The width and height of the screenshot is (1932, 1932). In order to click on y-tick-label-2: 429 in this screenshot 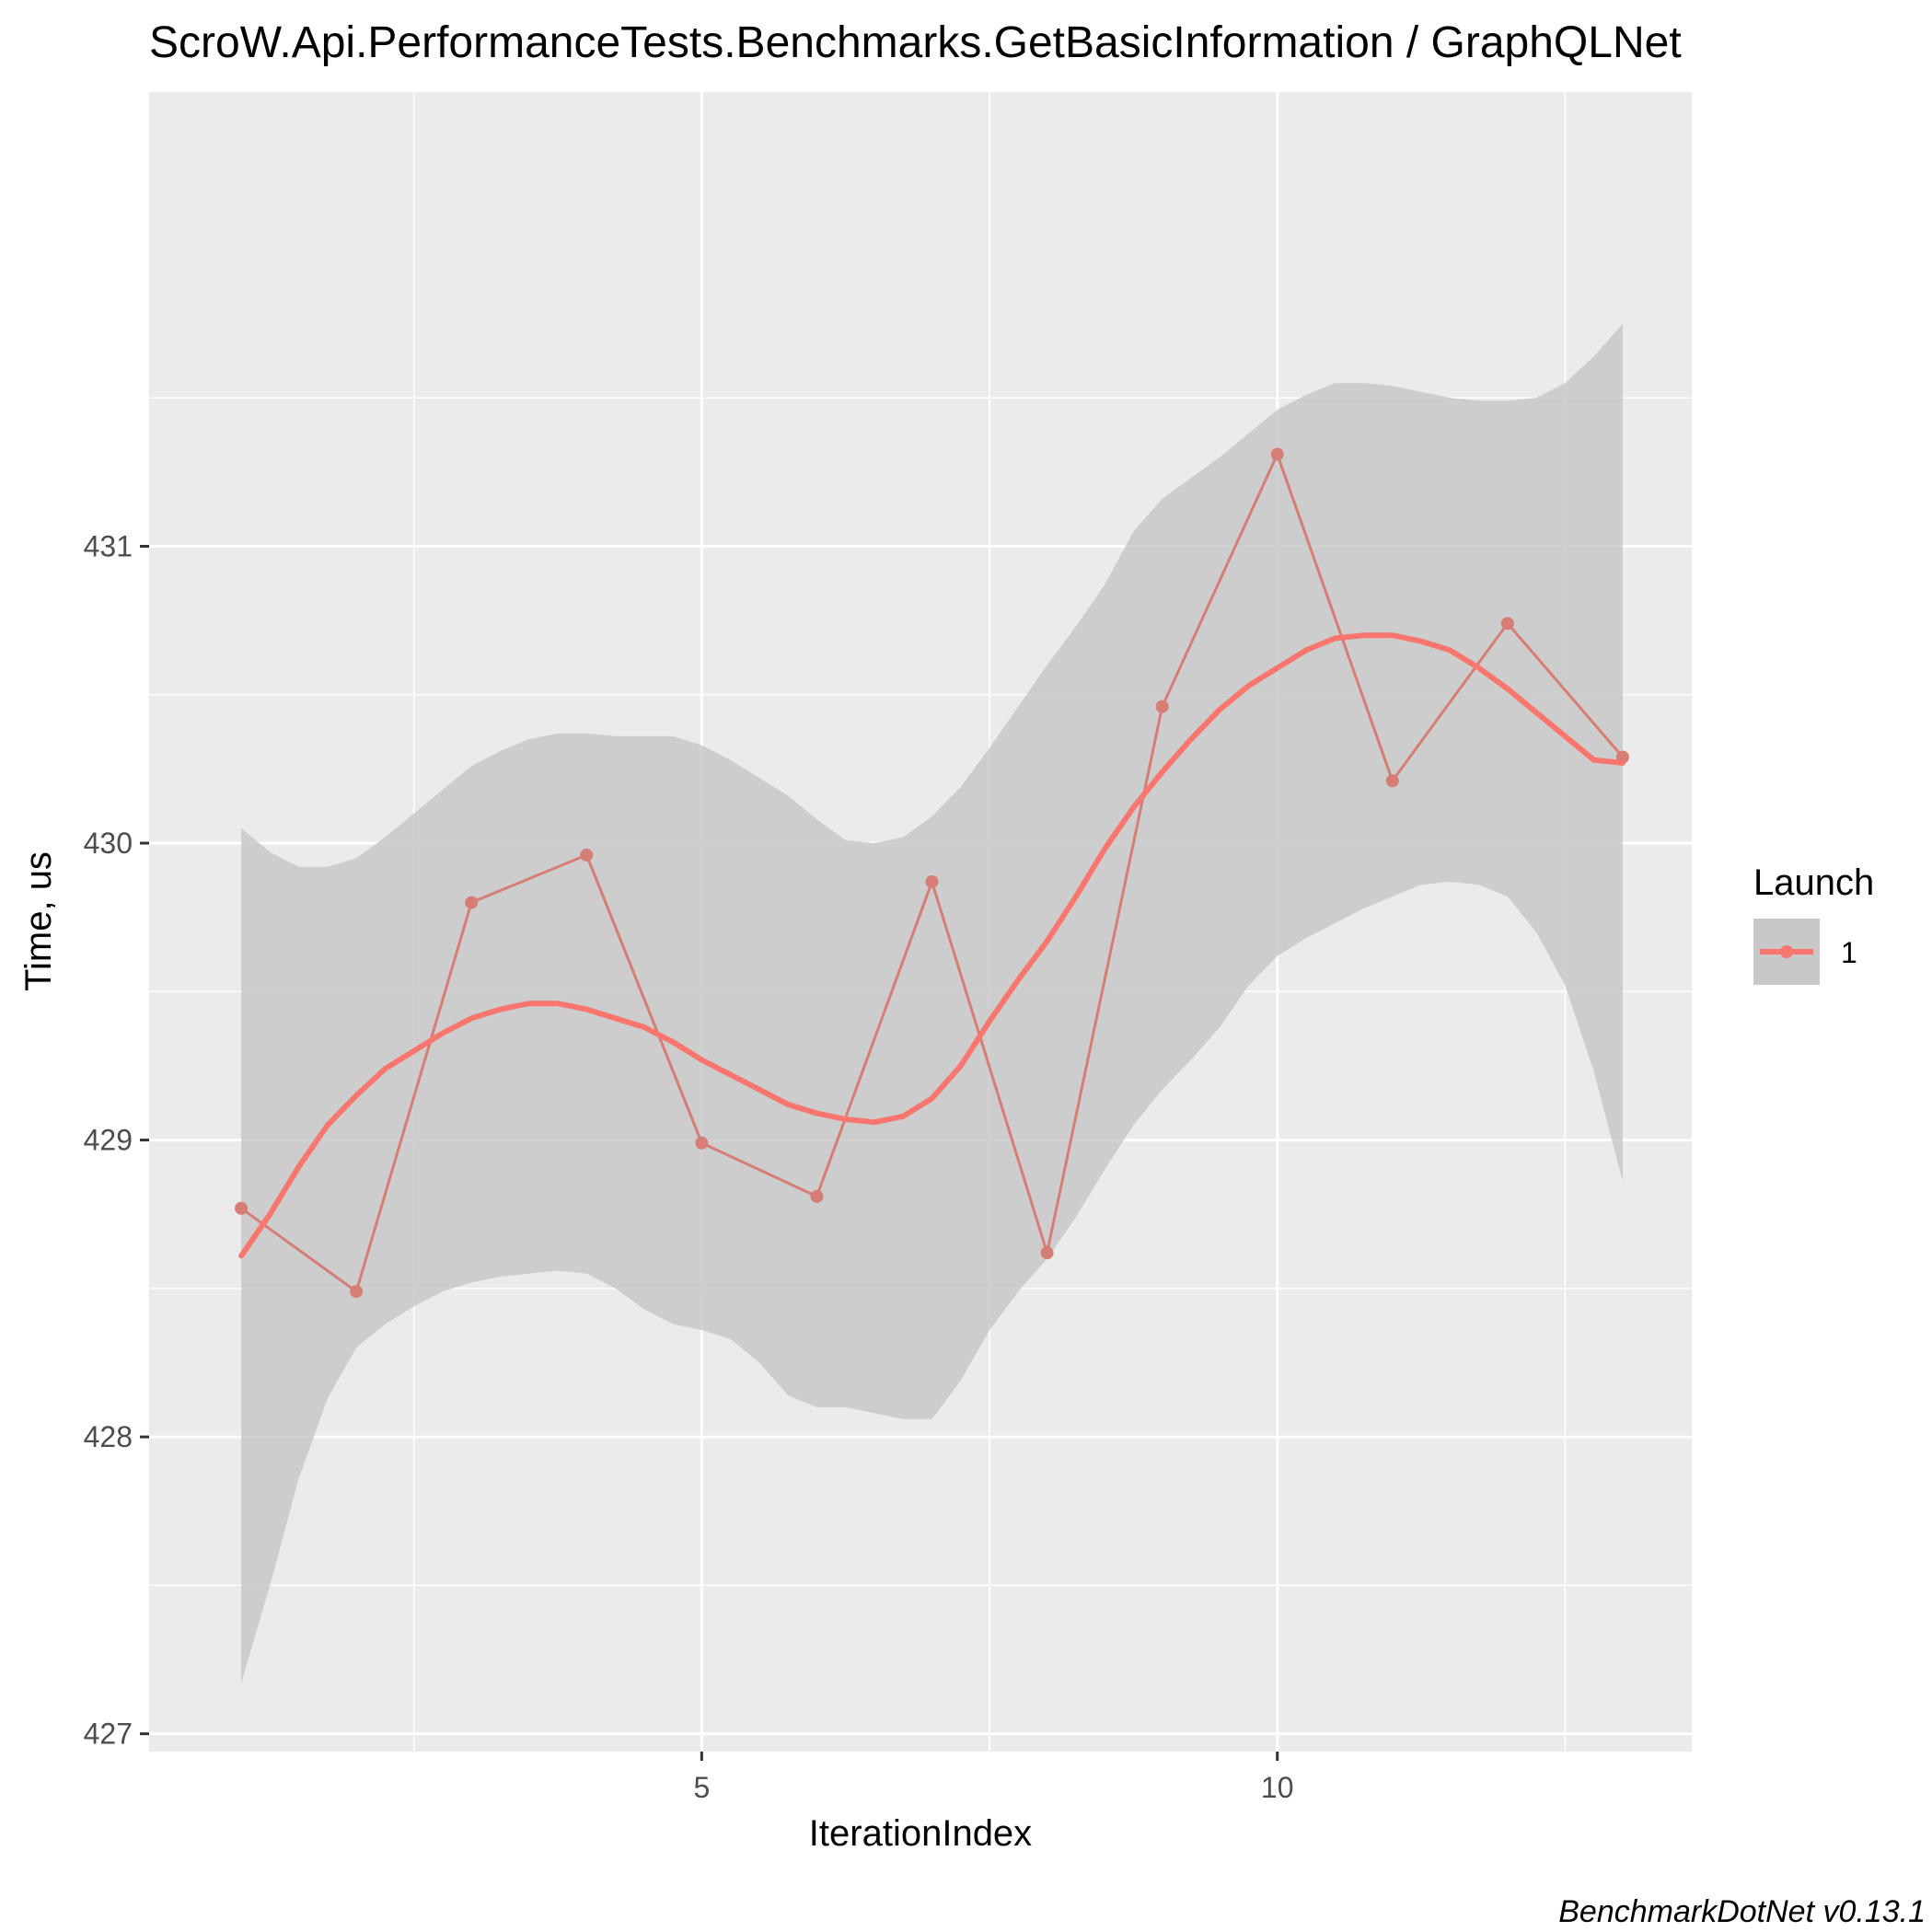, I will do `click(109, 1141)`.